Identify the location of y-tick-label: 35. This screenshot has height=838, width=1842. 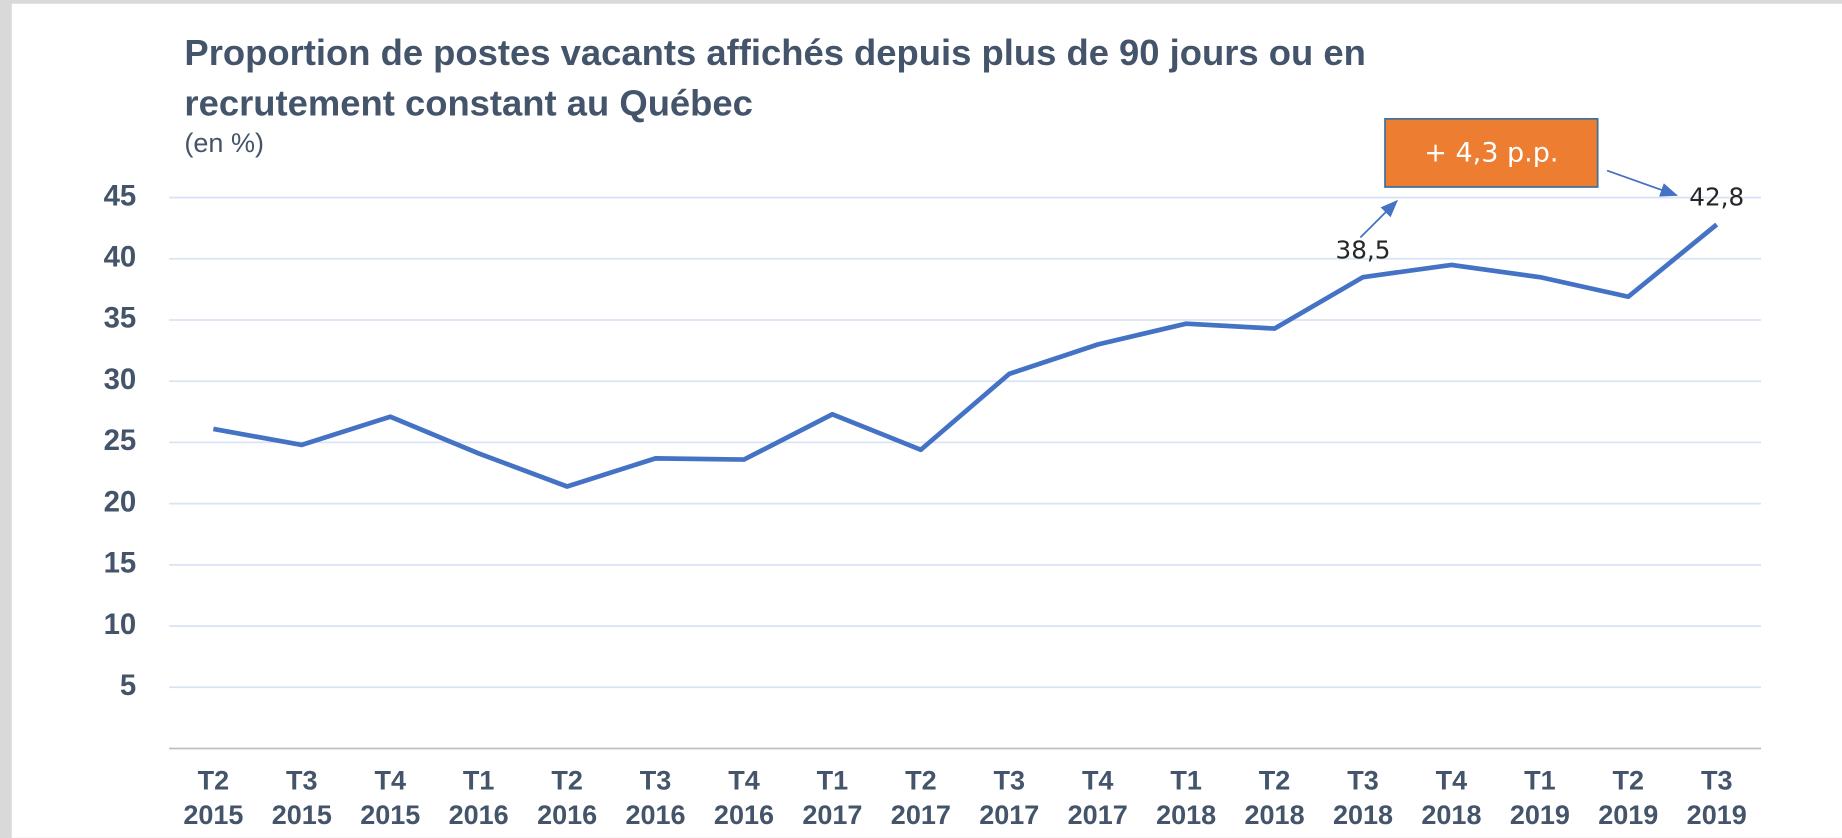
(120, 318).